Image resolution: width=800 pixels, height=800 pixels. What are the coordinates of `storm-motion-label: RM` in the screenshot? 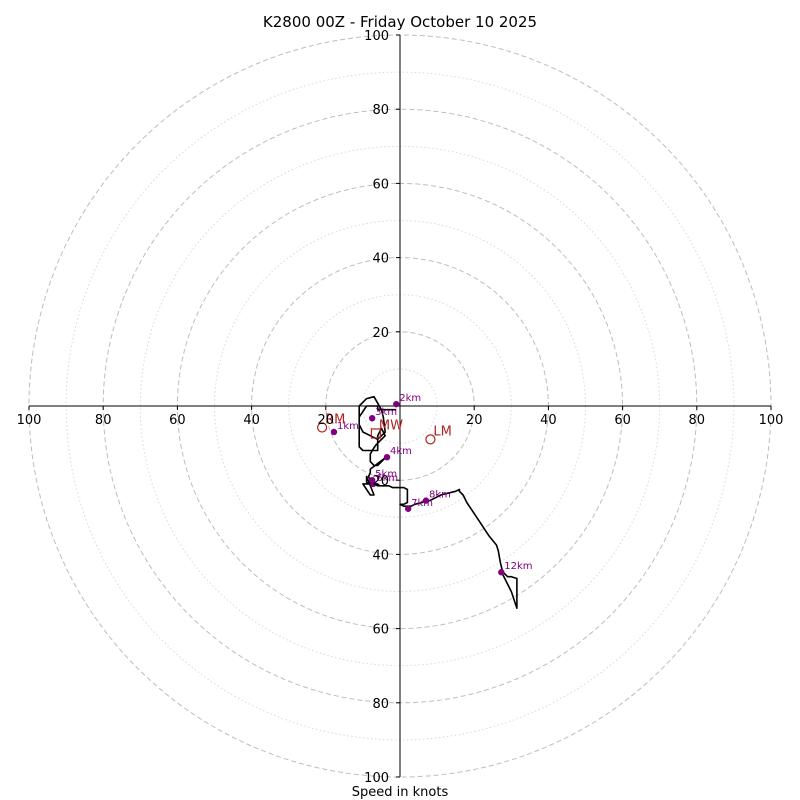 It's located at (335, 420).